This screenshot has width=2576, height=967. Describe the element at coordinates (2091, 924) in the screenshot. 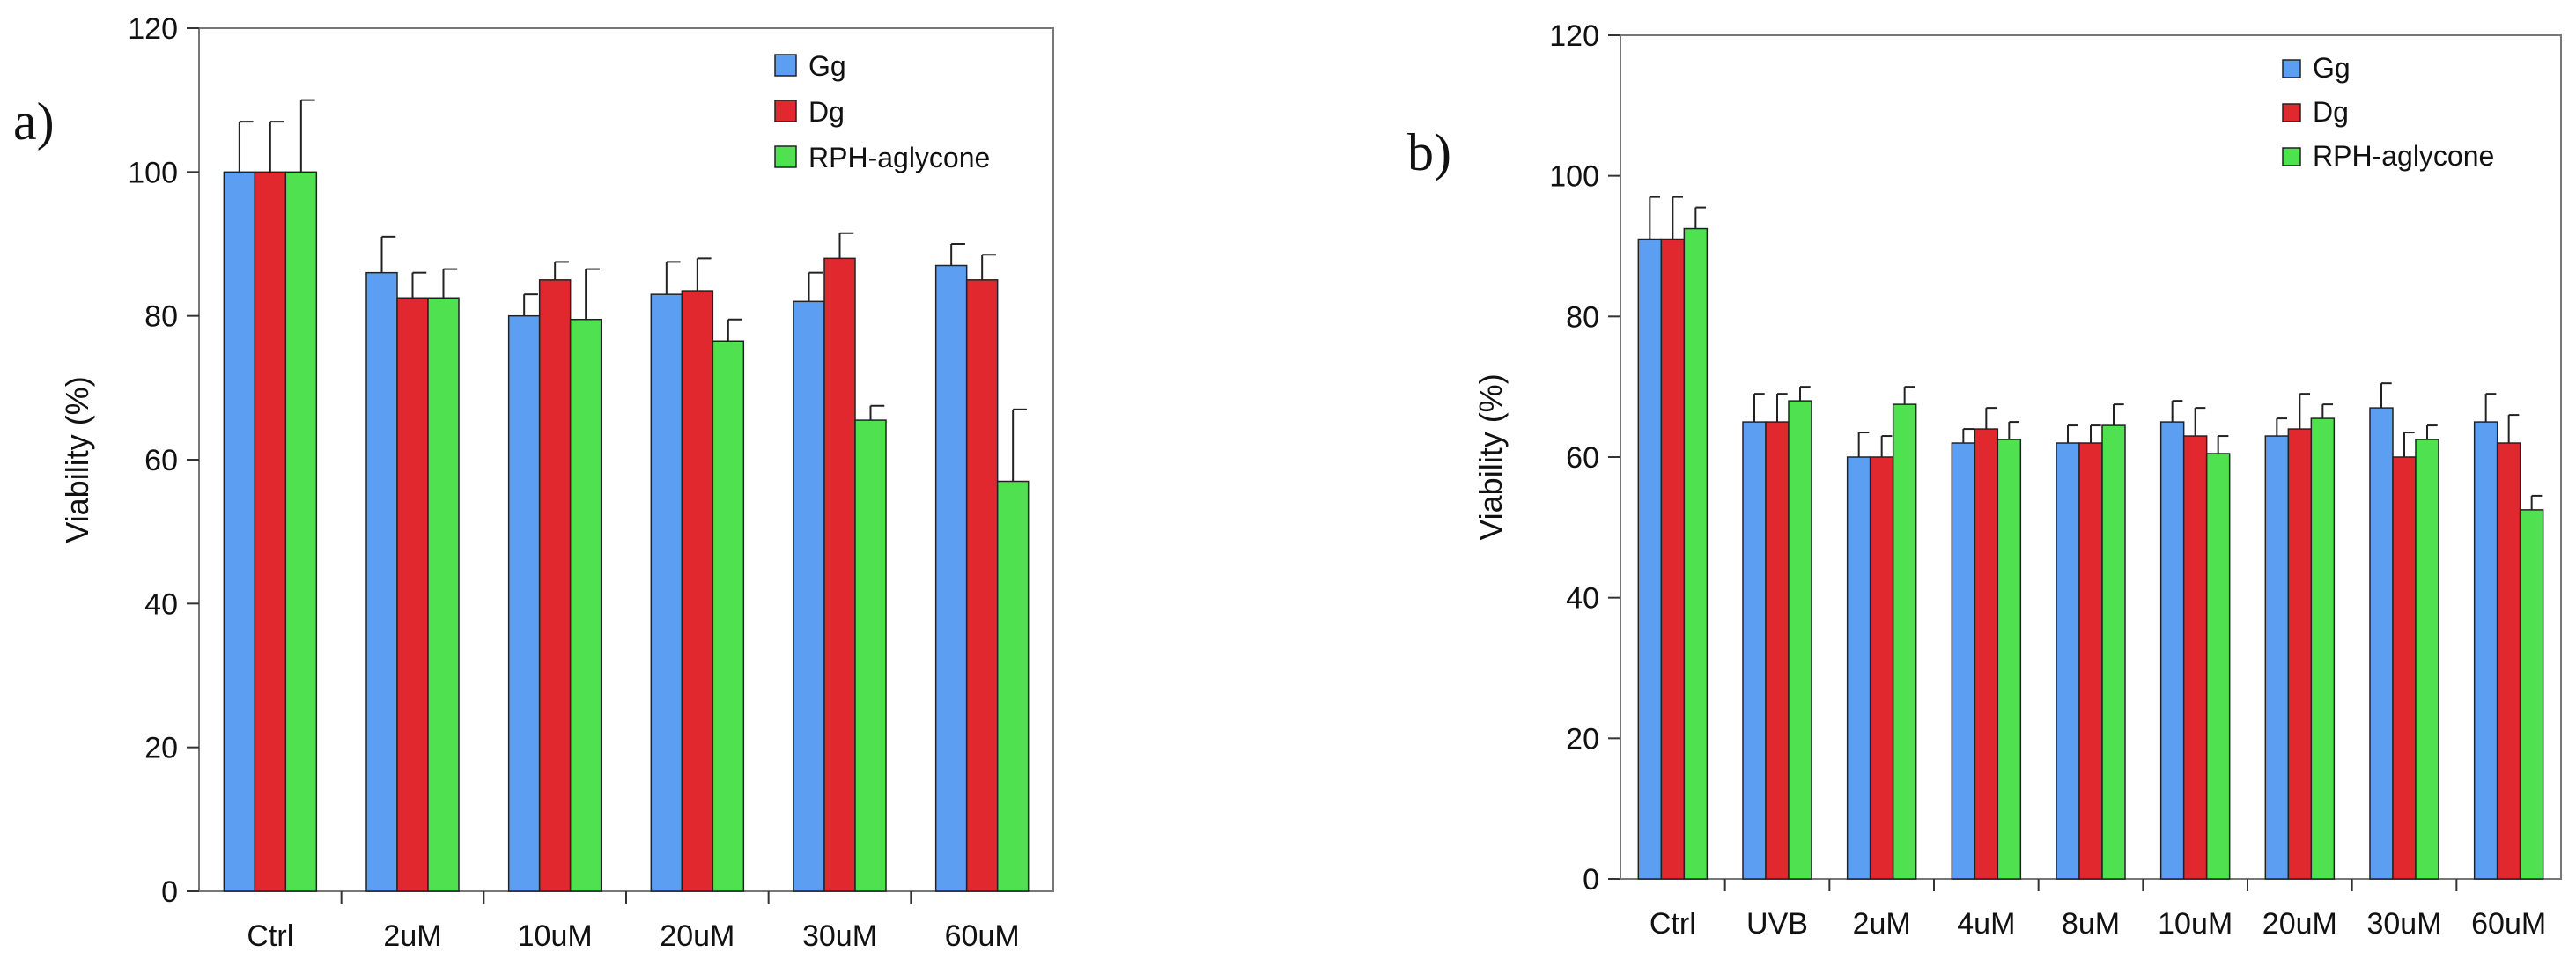

I see `x-tick-label: 8uM` at that location.